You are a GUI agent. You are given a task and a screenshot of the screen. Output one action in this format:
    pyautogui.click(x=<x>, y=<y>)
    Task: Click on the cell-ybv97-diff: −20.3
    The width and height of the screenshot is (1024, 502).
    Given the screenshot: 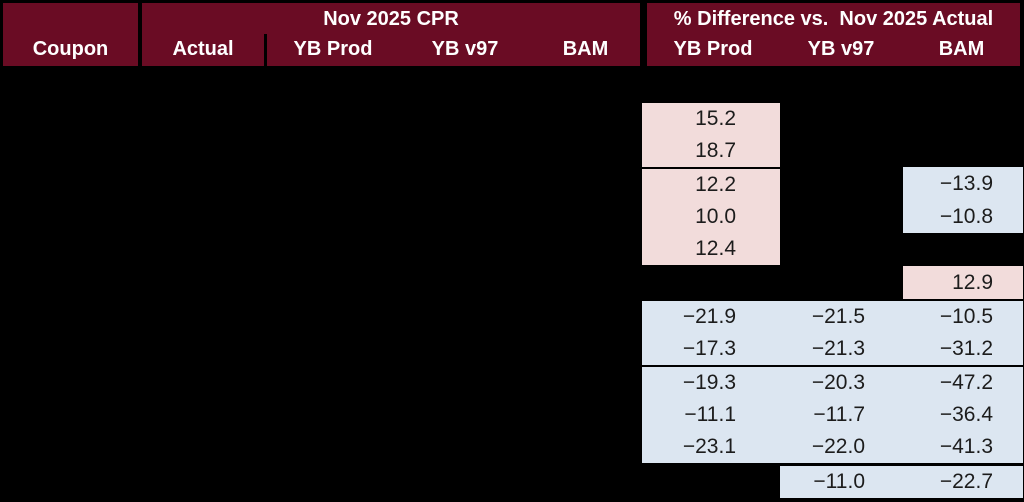 What is the action you would take?
    pyautogui.click(x=838, y=382)
    